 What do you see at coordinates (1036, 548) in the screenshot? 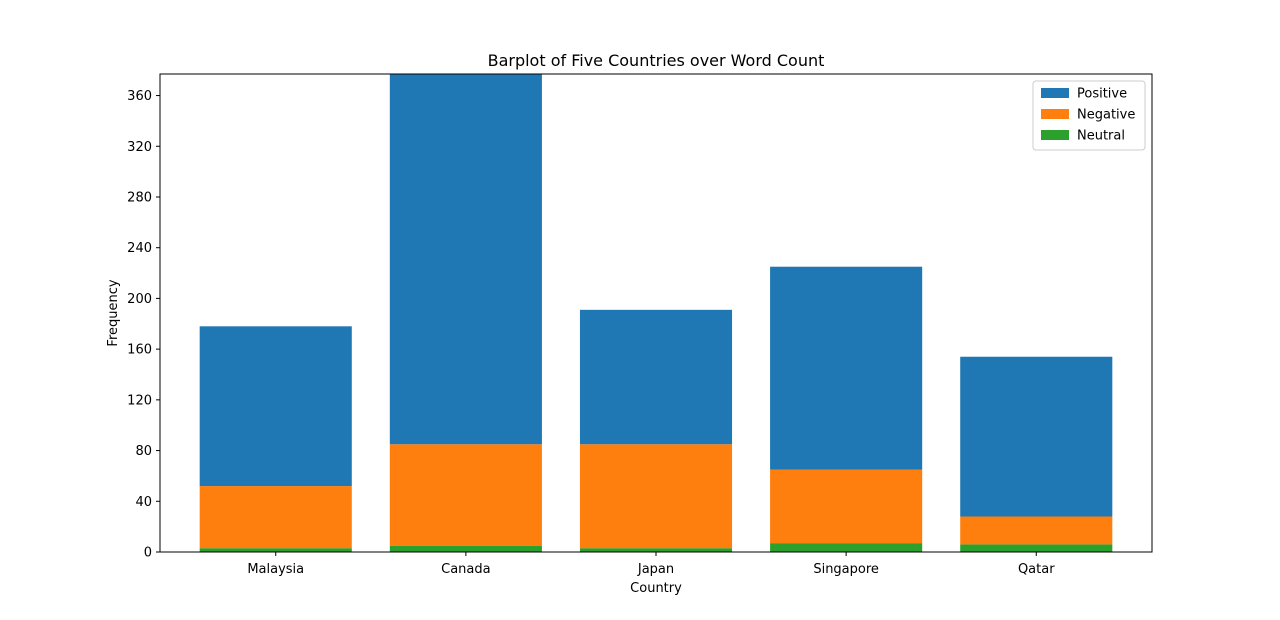
I see `bar-neutral-qatar` at bounding box center [1036, 548].